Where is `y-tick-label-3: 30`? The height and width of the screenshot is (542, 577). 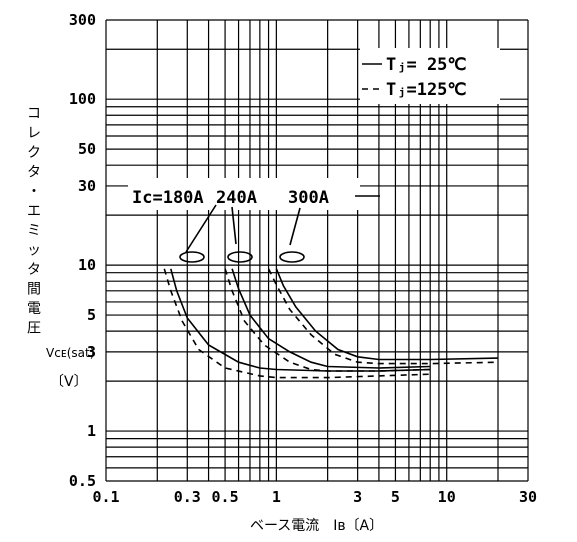 y-tick-label-3: 30 is located at coordinates (87, 186).